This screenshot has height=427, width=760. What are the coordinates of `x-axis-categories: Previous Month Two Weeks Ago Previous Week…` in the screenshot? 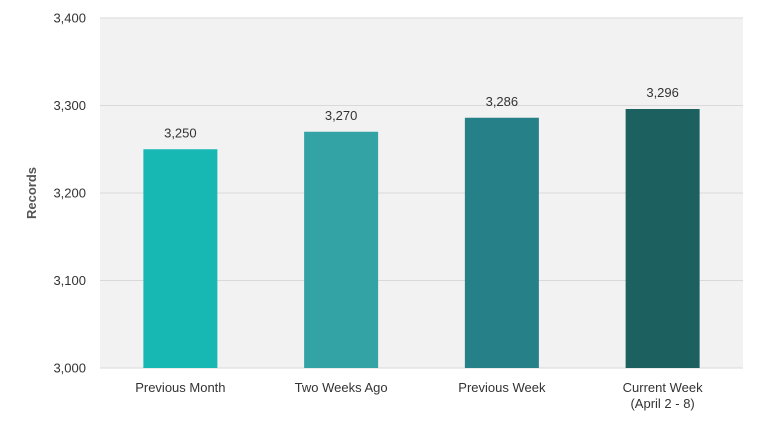 It's located at (419, 395).